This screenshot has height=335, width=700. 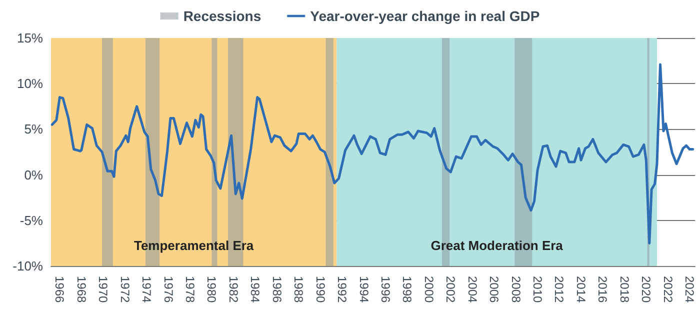 What do you see at coordinates (34, 129) in the screenshot?
I see `y-tick-label: 5%` at bounding box center [34, 129].